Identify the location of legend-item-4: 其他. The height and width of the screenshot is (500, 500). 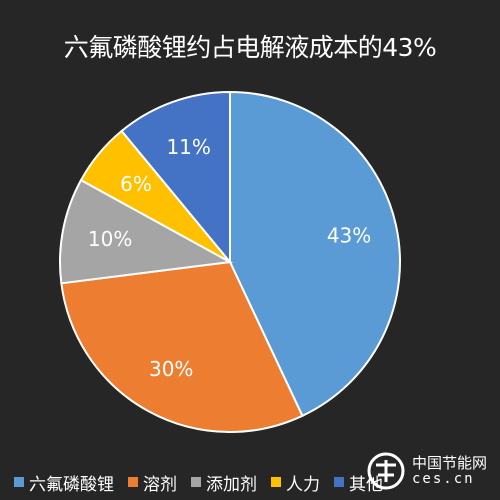
(358, 482).